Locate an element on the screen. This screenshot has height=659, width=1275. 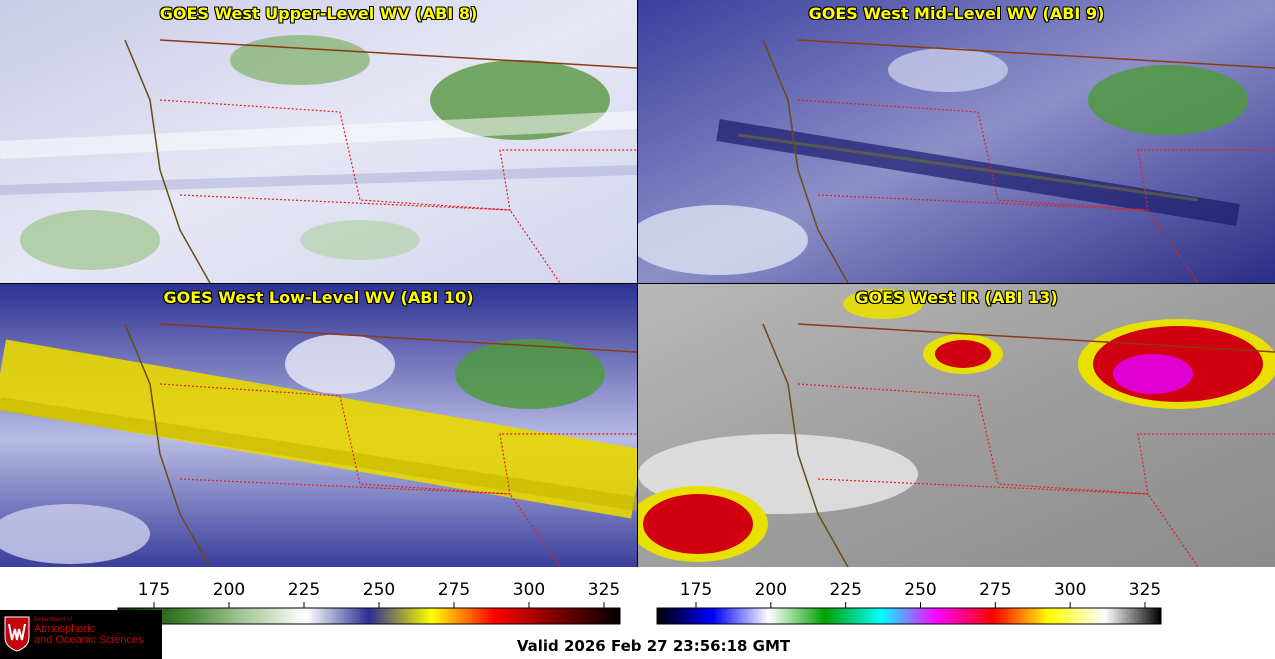
panel-divider-horizontal is located at coordinates (637, 283).